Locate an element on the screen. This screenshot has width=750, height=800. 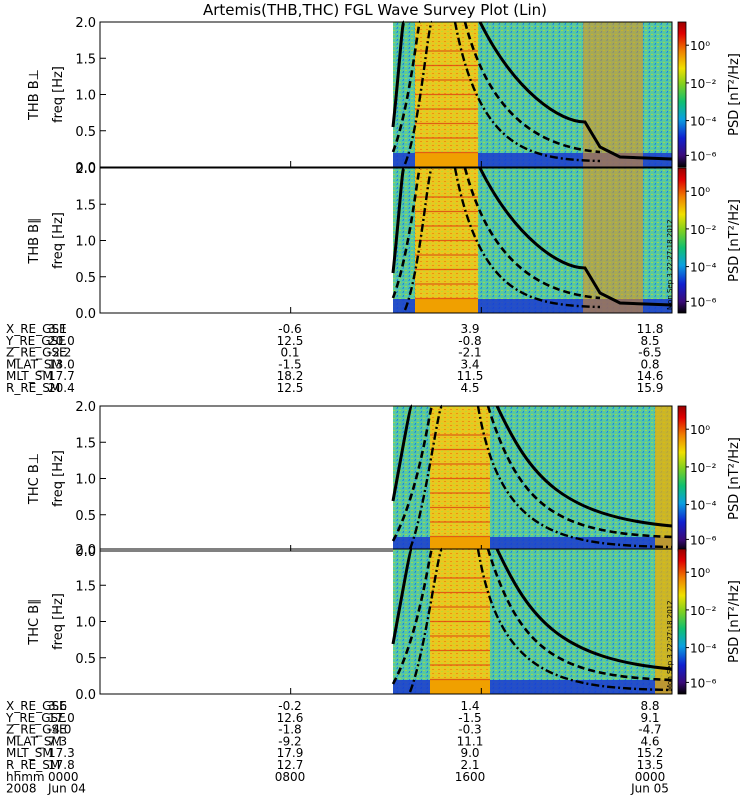
orbit-row-value: -4.7 is located at coordinates (649, 730).